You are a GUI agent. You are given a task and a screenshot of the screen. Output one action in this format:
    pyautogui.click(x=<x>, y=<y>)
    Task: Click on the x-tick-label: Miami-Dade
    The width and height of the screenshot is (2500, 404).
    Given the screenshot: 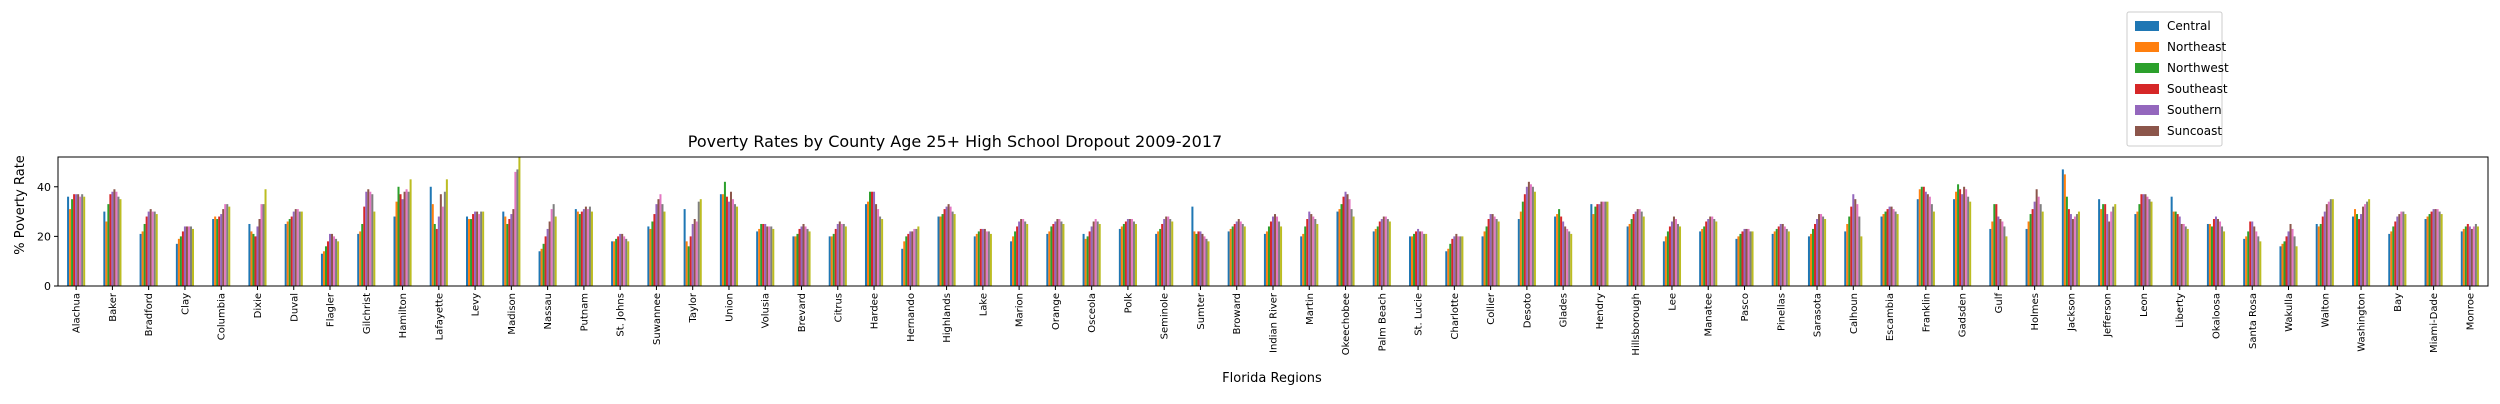 What is the action you would take?
    pyautogui.click(x=2434, y=323)
    